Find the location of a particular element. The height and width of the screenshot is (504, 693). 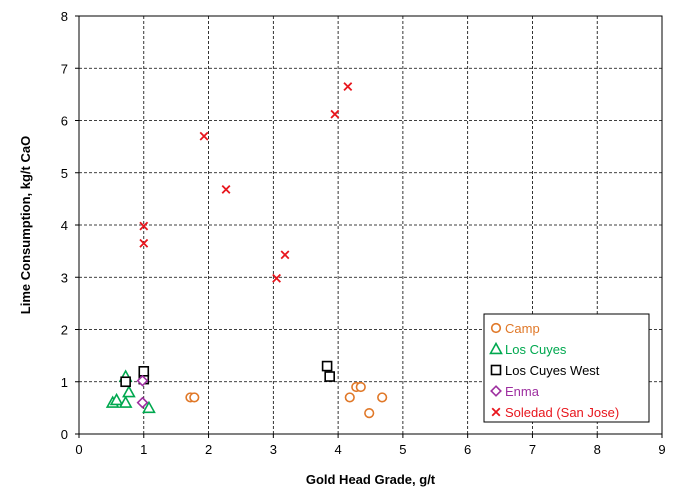

x-tick-labels: 0 1 2 3 4 5 6 7 8 9 is located at coordinates (370, 449).